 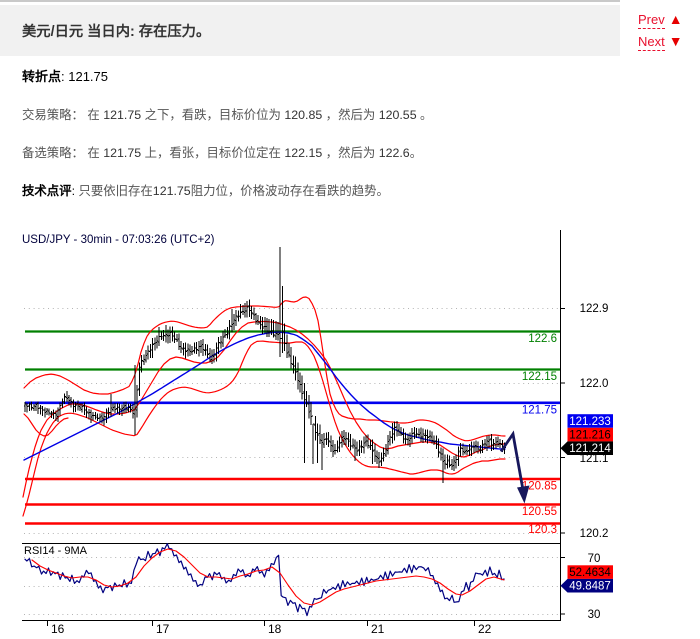 What do you see at coordinates (542, 339) in the screenshot?
I see `svg-text: 122.6` at bounding box center [542, 339].